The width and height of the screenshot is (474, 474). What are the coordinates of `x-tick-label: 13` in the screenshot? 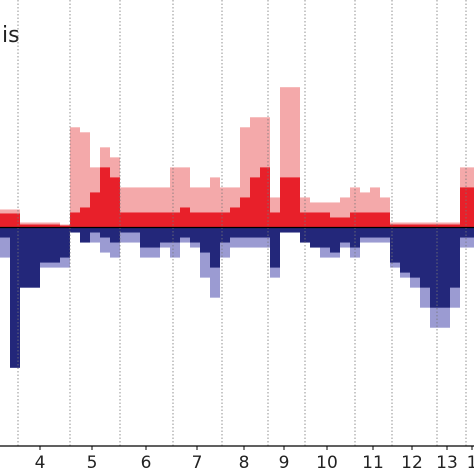 It's located at (447, 463).